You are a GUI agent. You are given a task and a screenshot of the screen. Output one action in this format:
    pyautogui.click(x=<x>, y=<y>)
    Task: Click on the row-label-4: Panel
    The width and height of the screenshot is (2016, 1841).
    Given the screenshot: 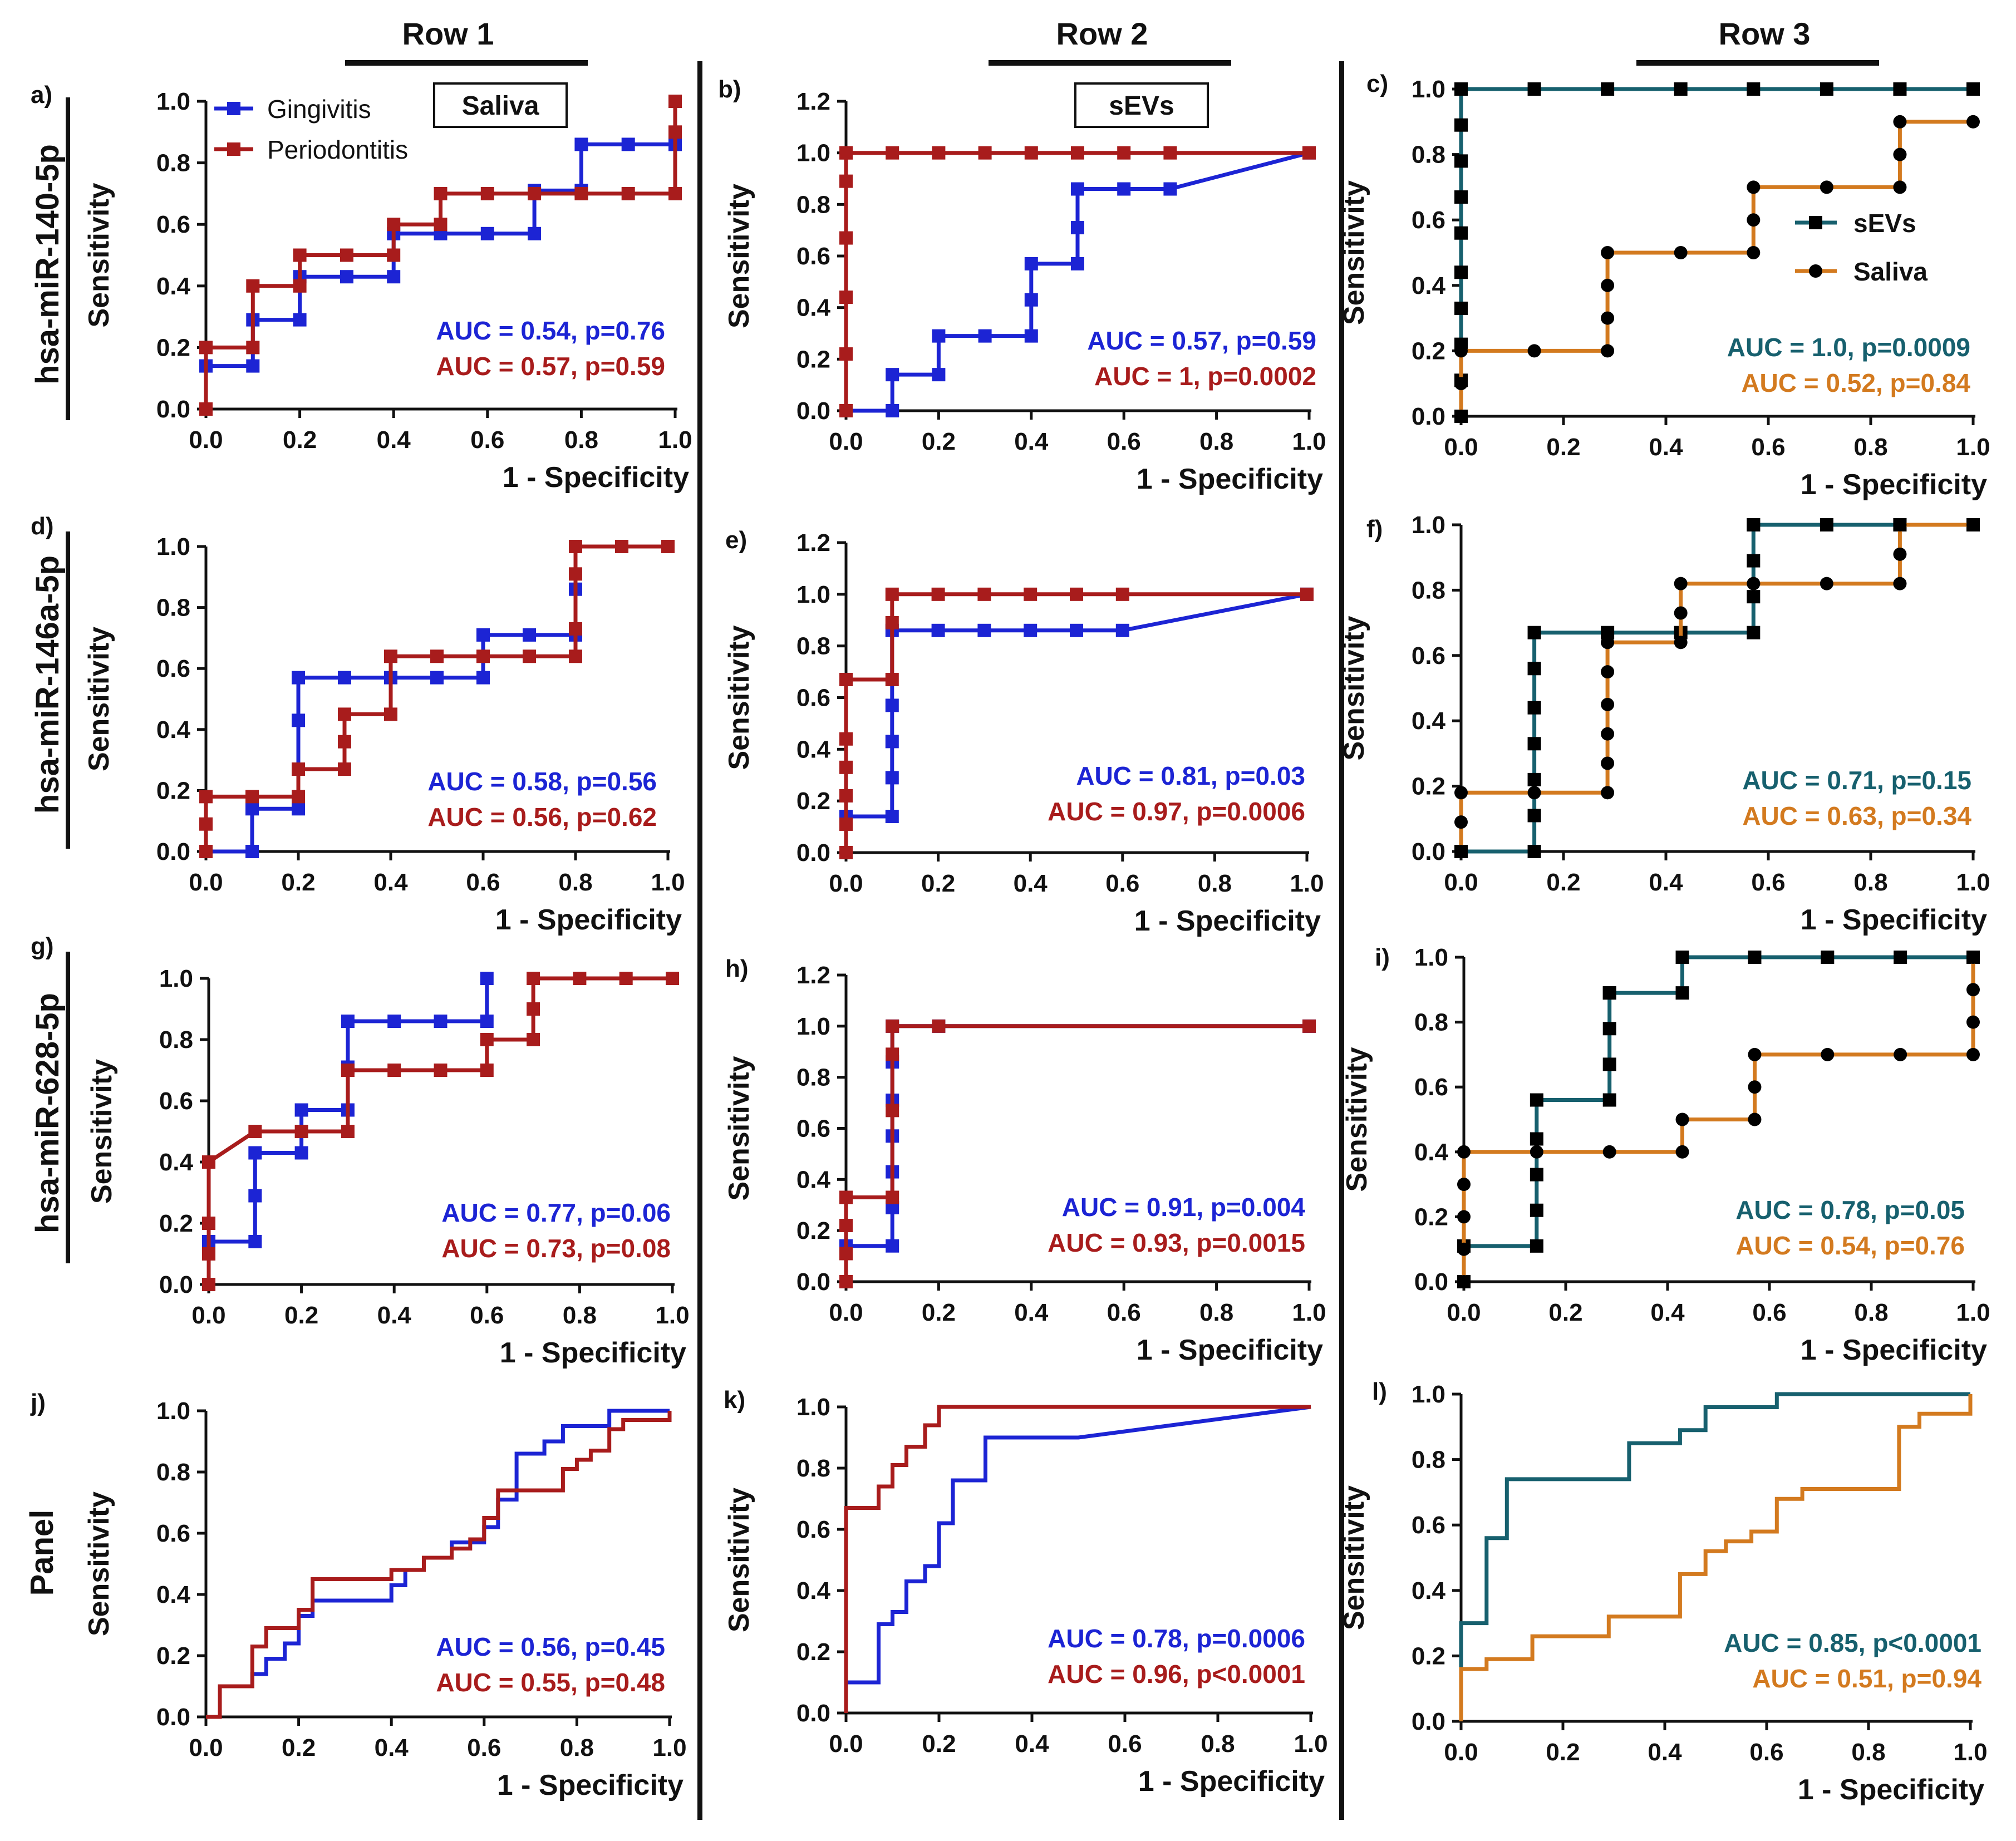 What is the action you would take?
    pyautogui.click(x=42, y=1553)
    